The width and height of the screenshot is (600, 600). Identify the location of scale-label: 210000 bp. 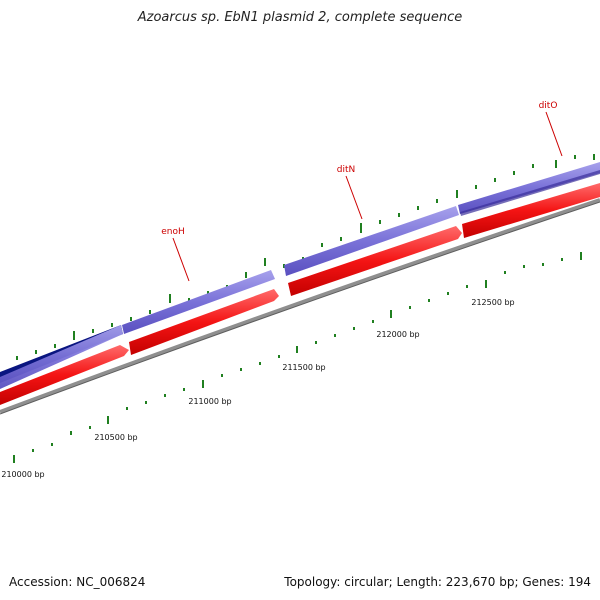
(22, 474).